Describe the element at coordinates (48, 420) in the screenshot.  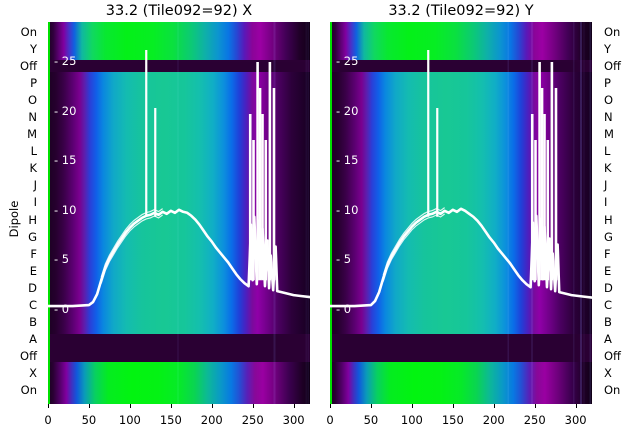
I see `x-tick-label-0: 0` at that location.